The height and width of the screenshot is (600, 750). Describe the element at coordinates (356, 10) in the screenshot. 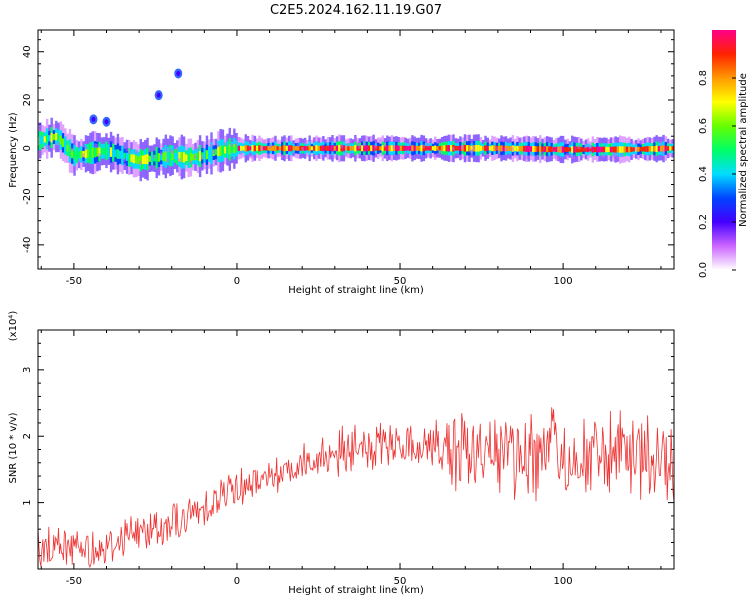

I see `chart-title: C2E5.2024.162.11.19.G07` at that location.